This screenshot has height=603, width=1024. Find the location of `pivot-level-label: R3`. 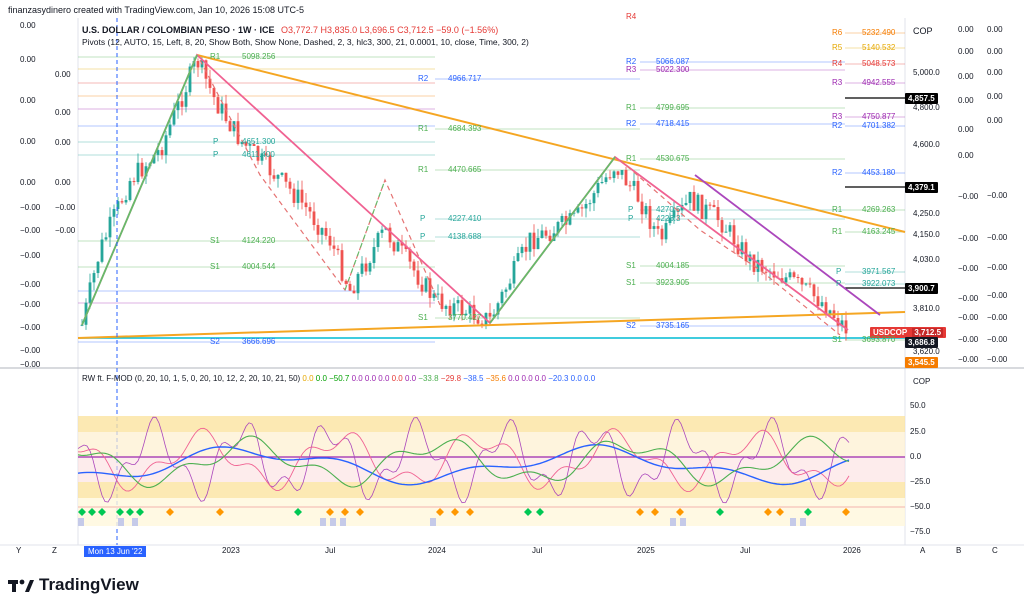

pivot-level-label: R3 is located at coordinates (631, 69).